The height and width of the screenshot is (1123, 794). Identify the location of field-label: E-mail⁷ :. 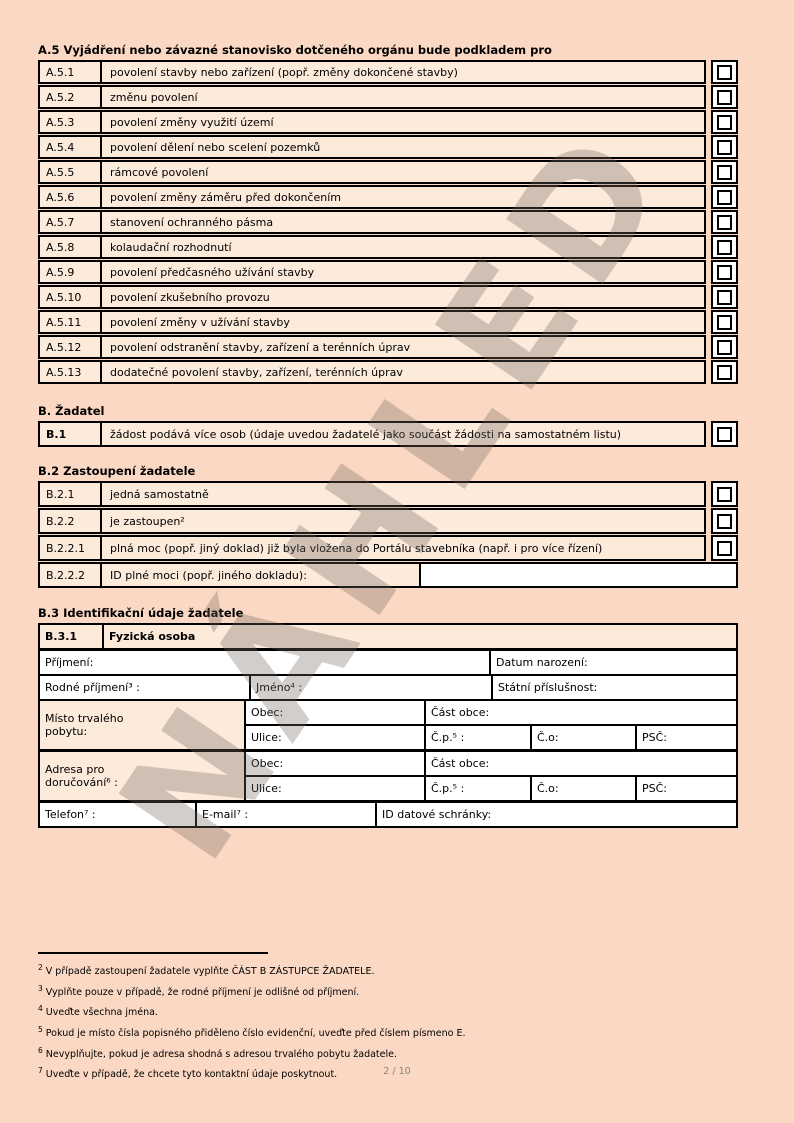
(225, 814).